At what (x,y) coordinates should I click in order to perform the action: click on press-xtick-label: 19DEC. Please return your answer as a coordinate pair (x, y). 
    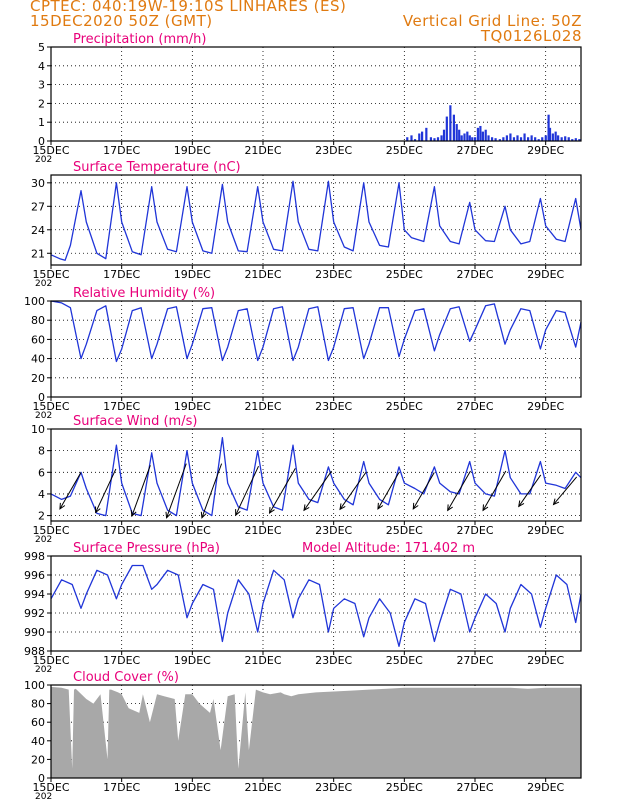
    Looking at the image, I should click on (192, 660).